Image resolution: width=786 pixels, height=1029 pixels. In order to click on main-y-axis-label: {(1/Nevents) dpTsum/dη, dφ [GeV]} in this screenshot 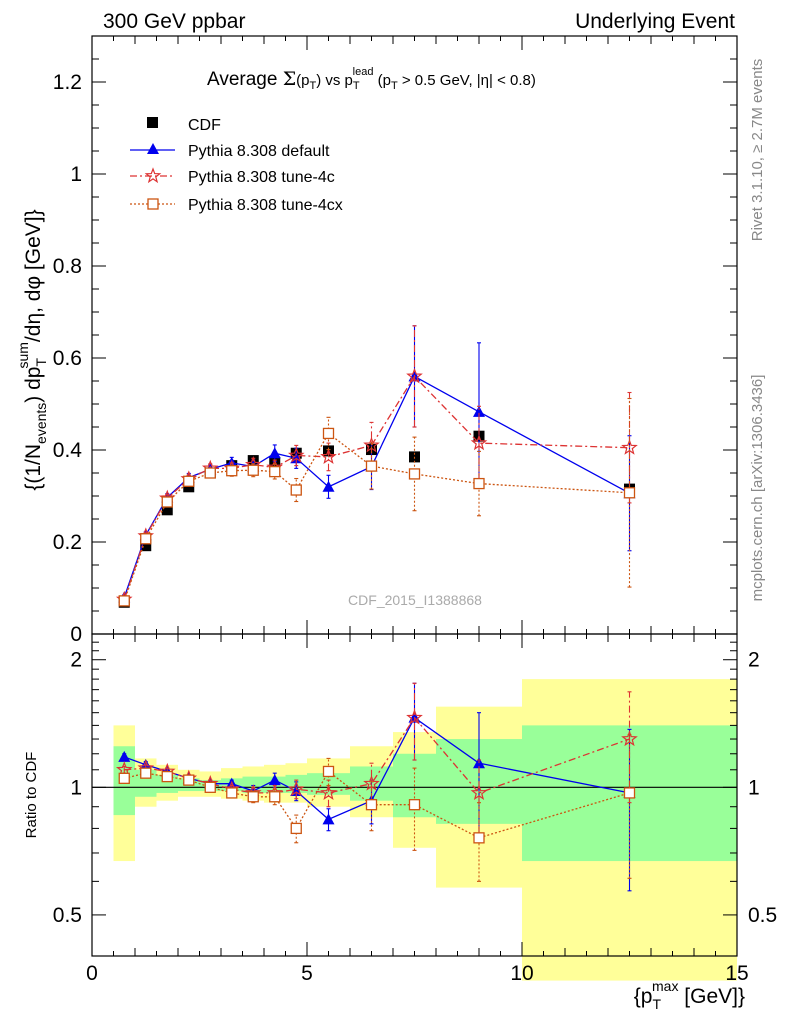, I will do `click(32, 349)`.